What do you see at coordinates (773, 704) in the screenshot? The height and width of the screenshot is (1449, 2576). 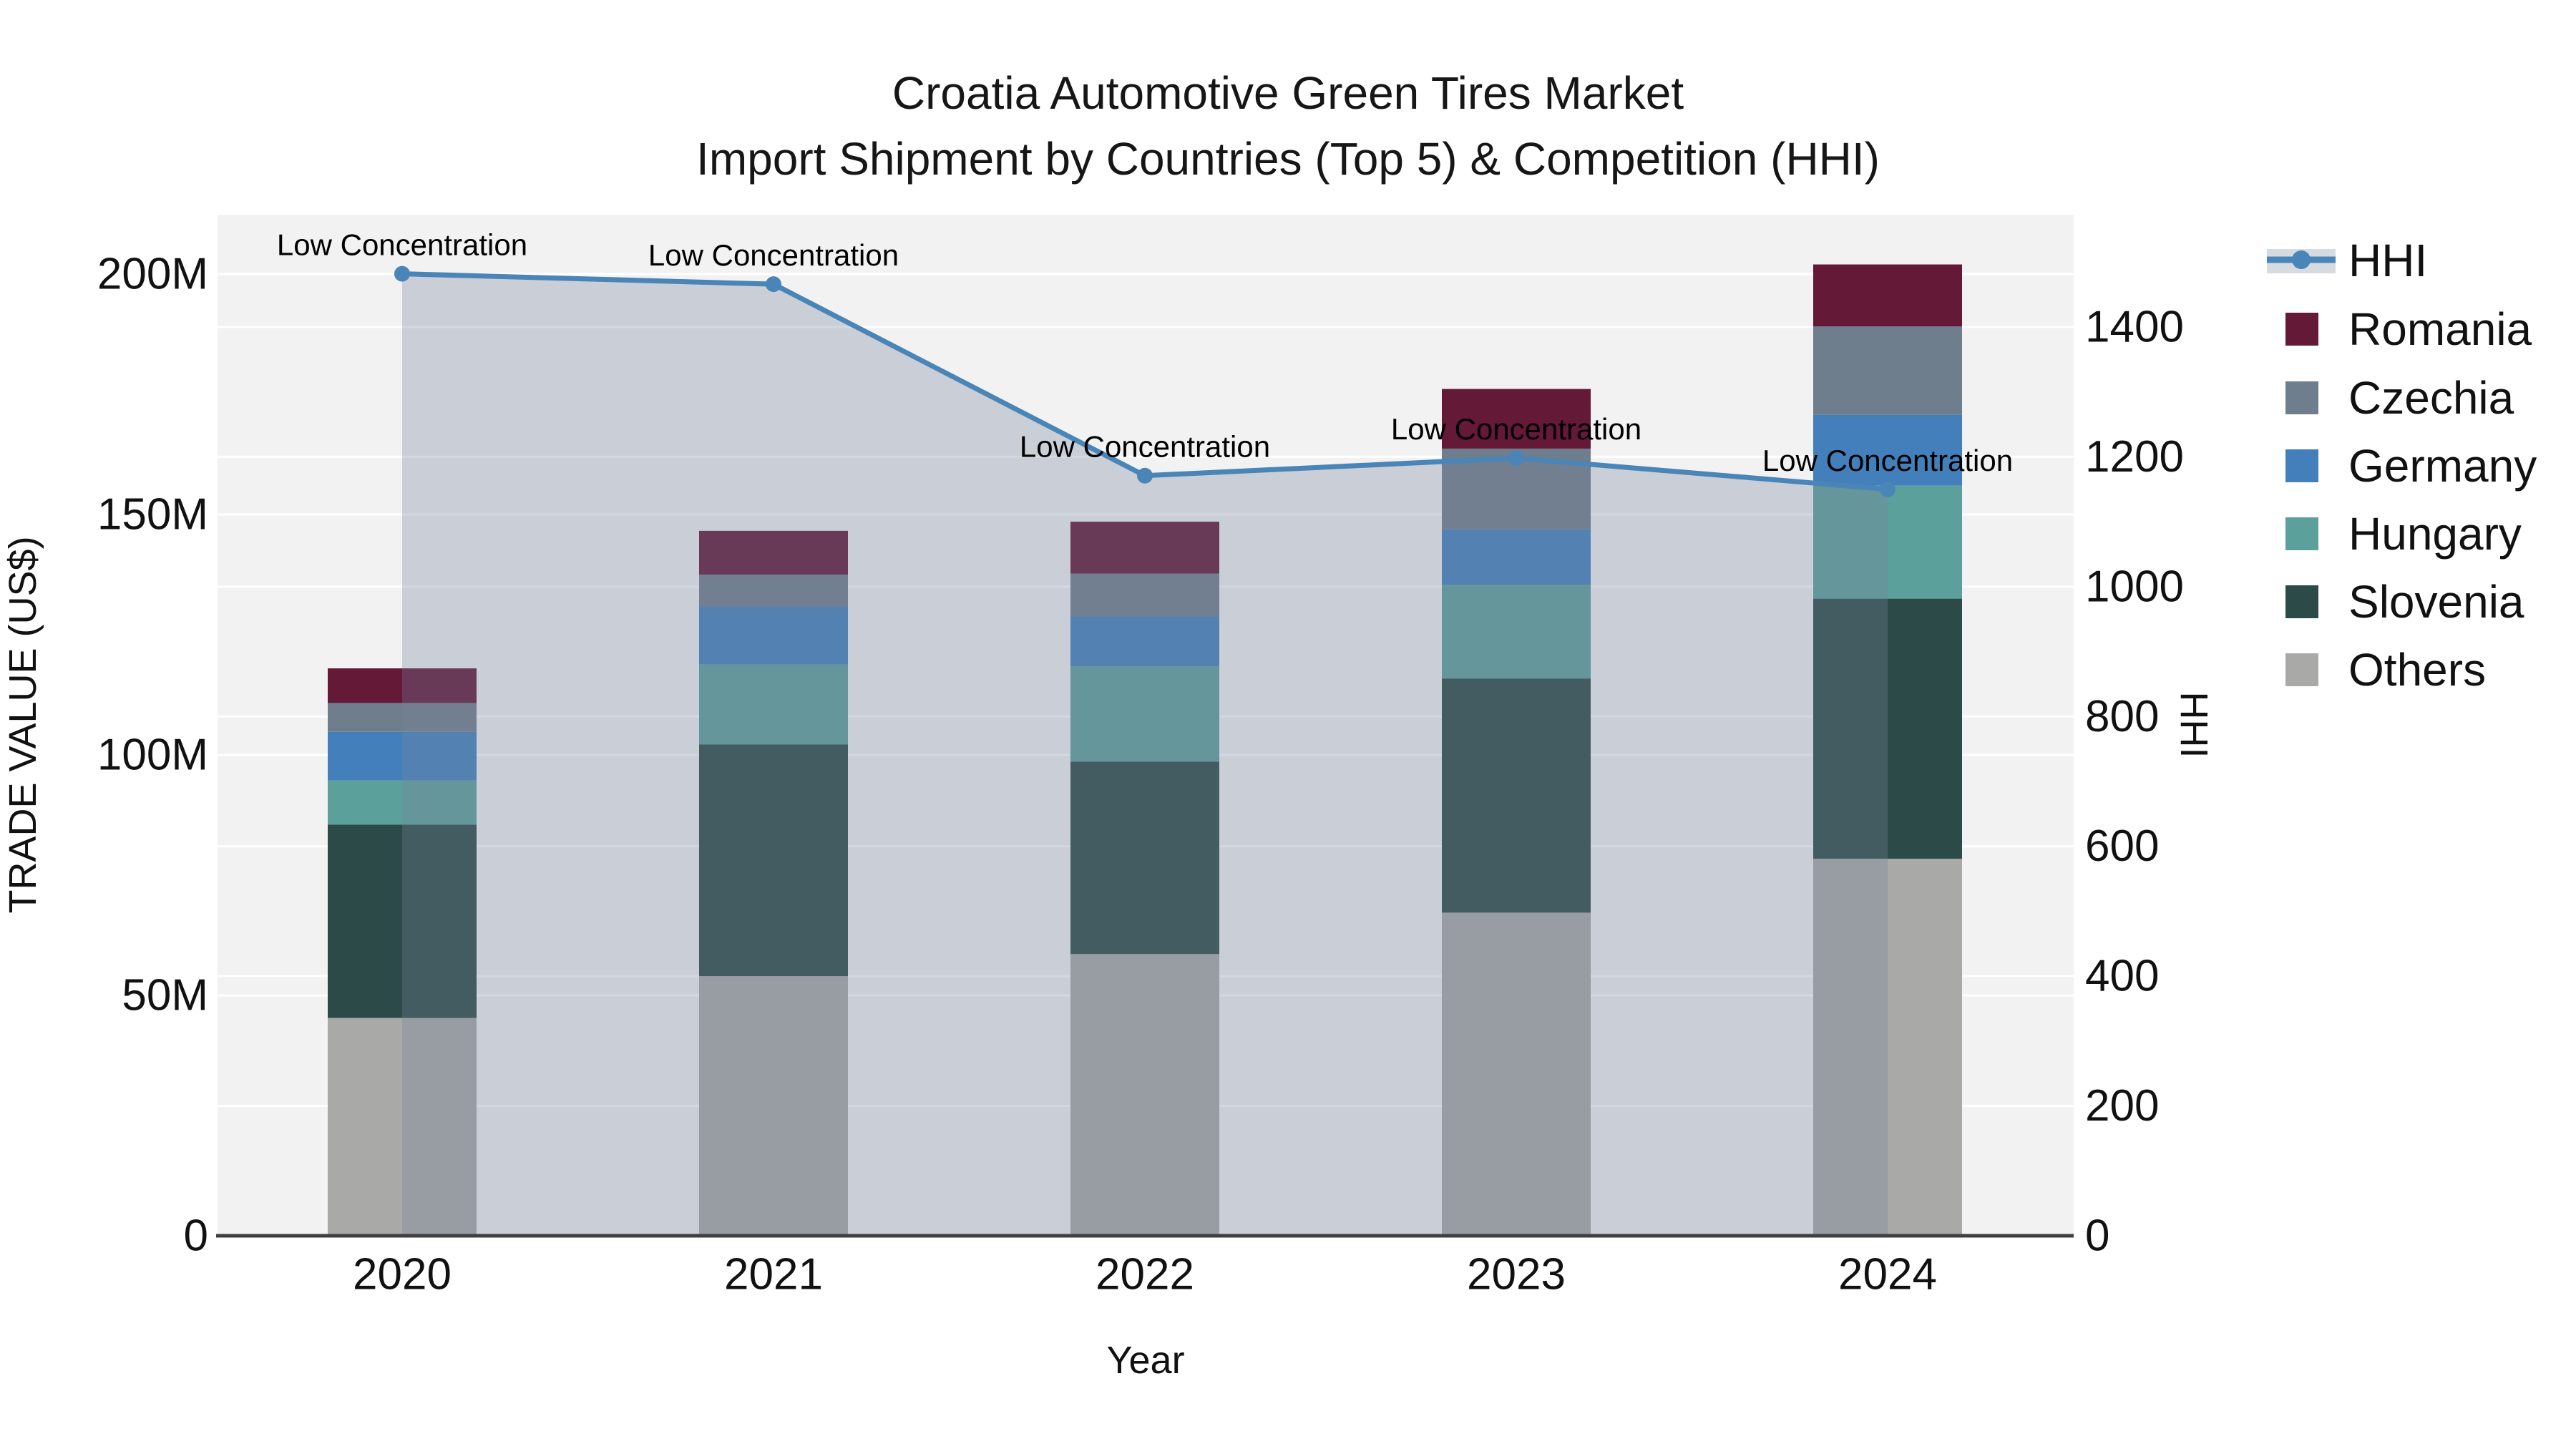 I see `bar-segment-hungary-2021` at bounding box center [773, 704].